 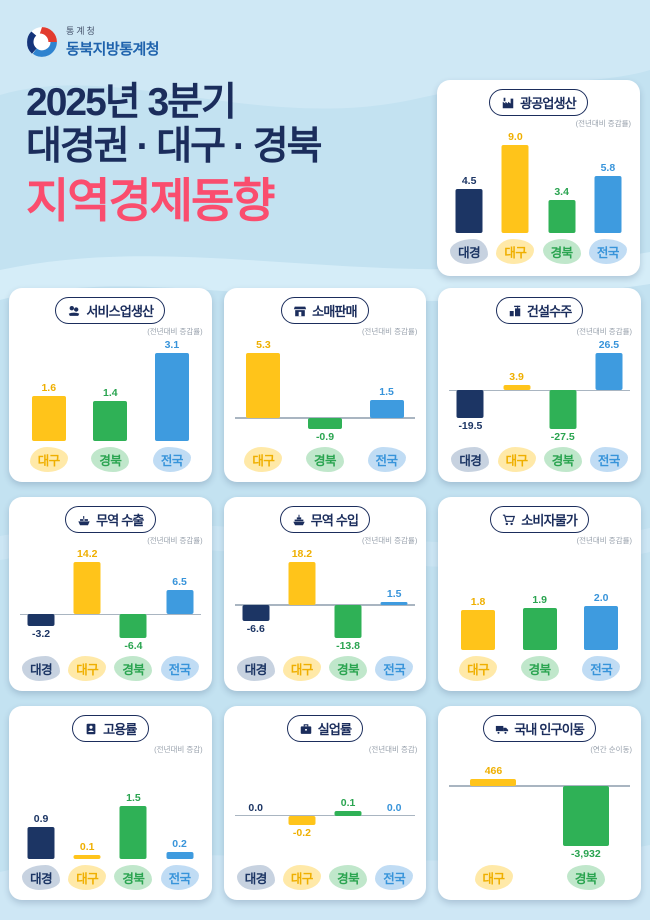 I want to click on page-title: 2025년 3분기 대경권 · 대구 · 경북 지역경제동향, so click(x=228, y=154).